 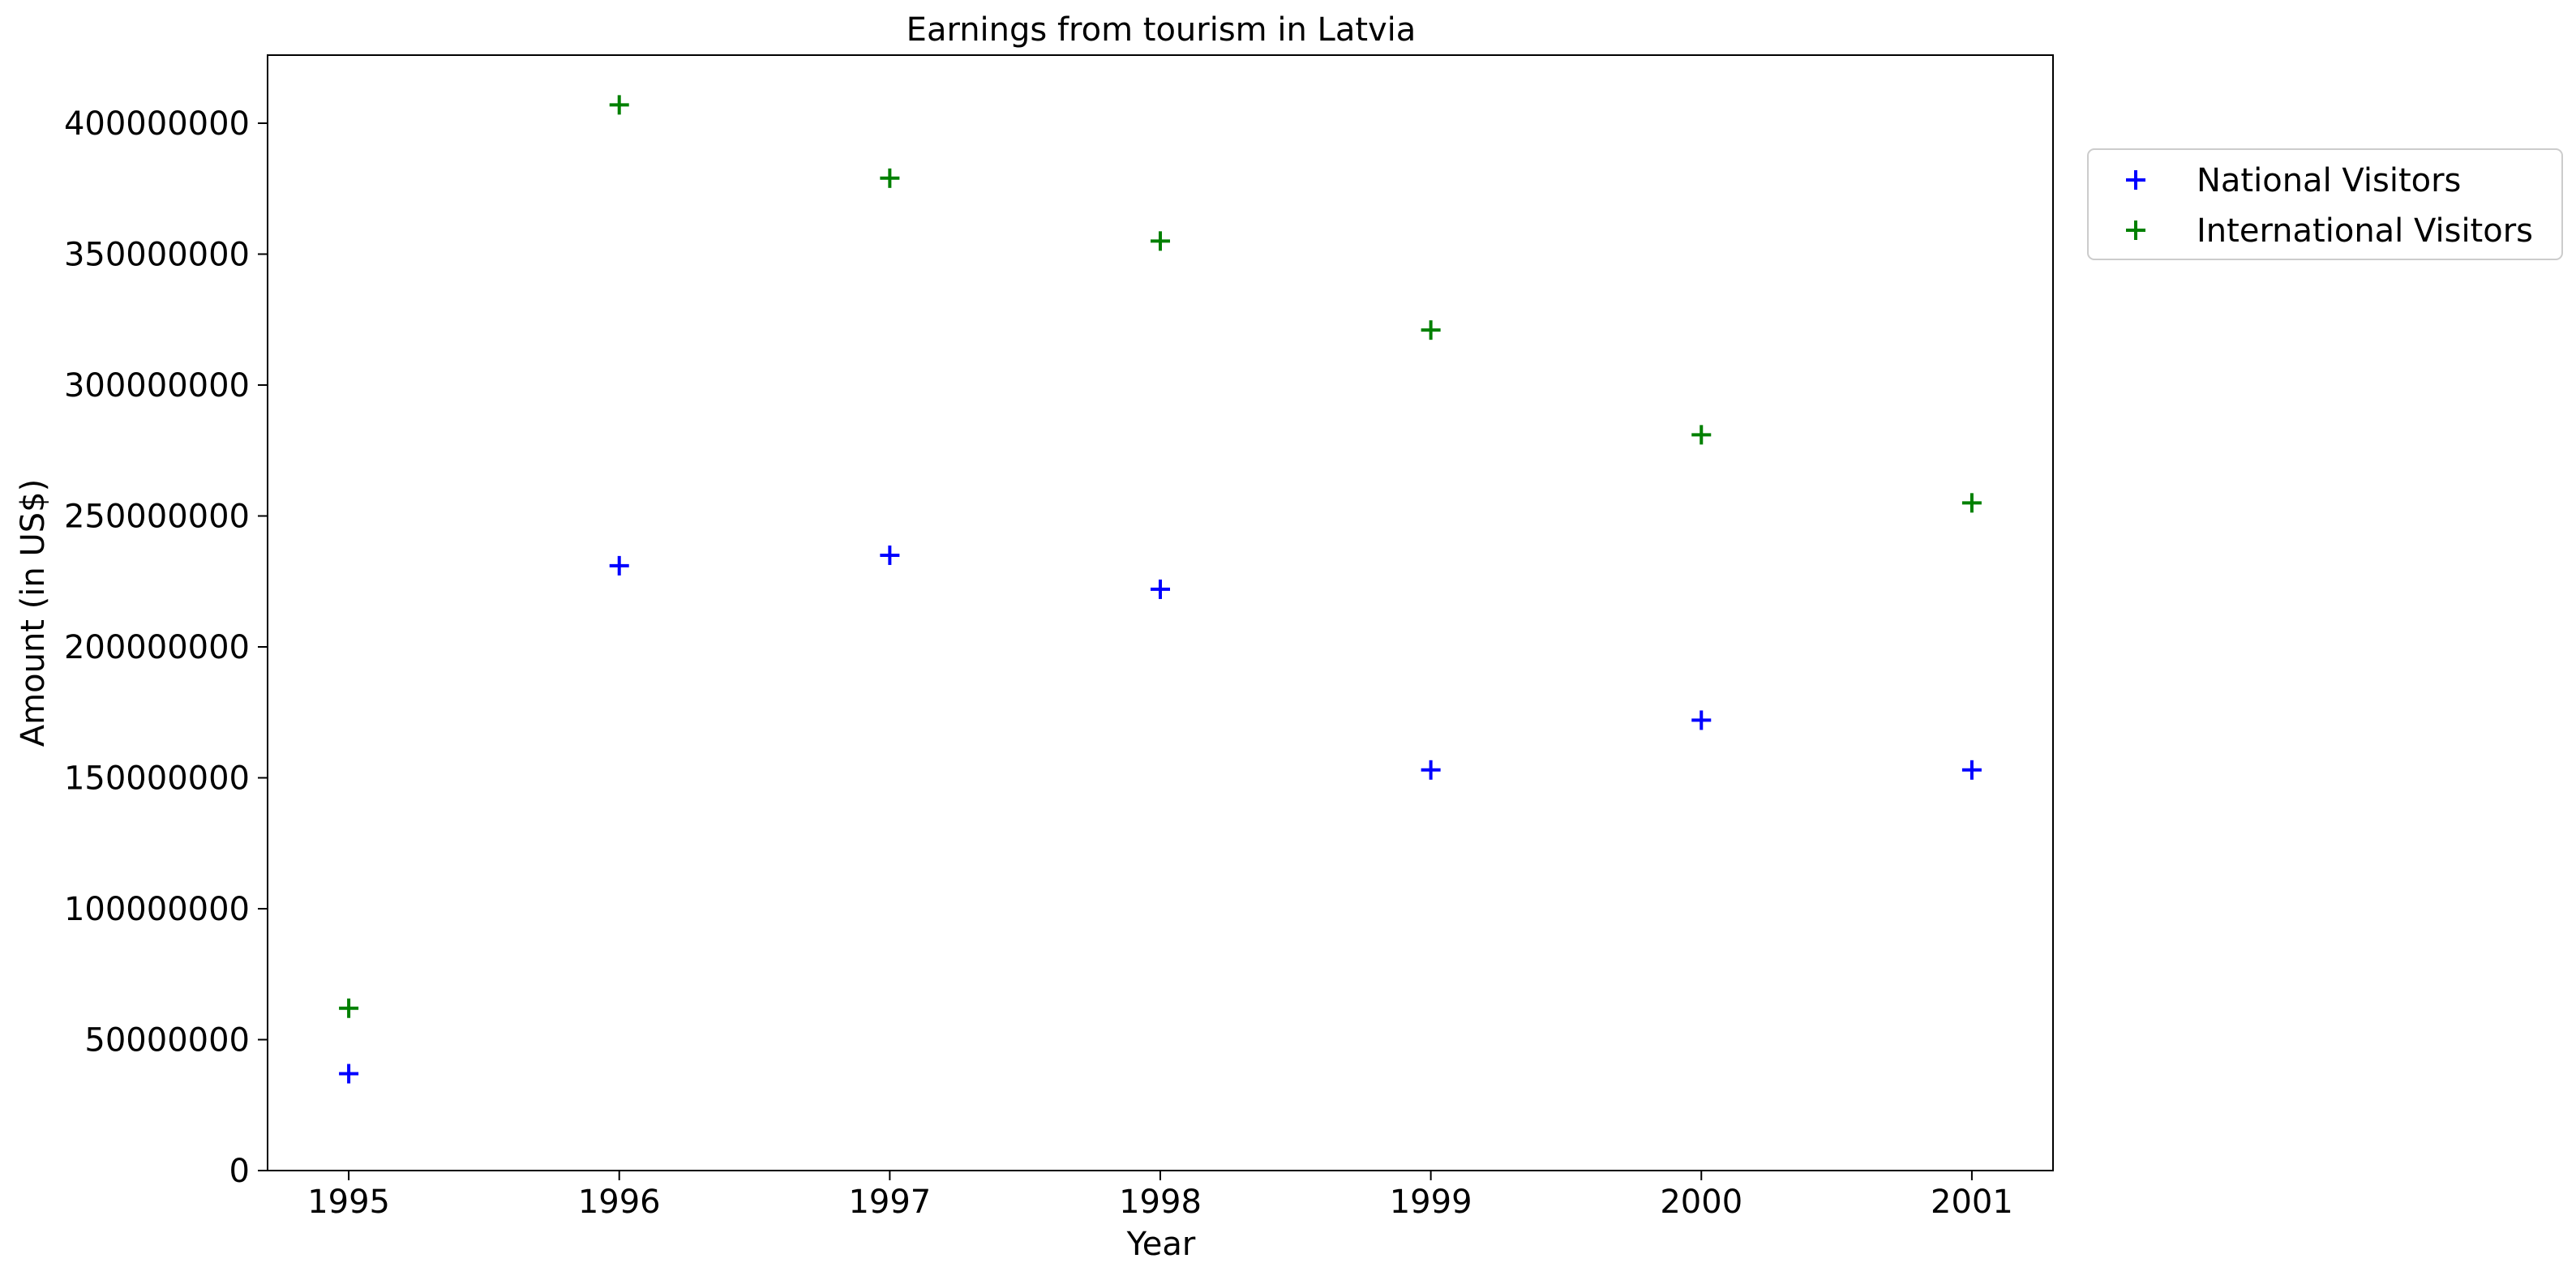 What do you see at coordinates (157, 124) in the screenshot?
I see `y-tick-label: 400000000` at bounding box center [157, 124].